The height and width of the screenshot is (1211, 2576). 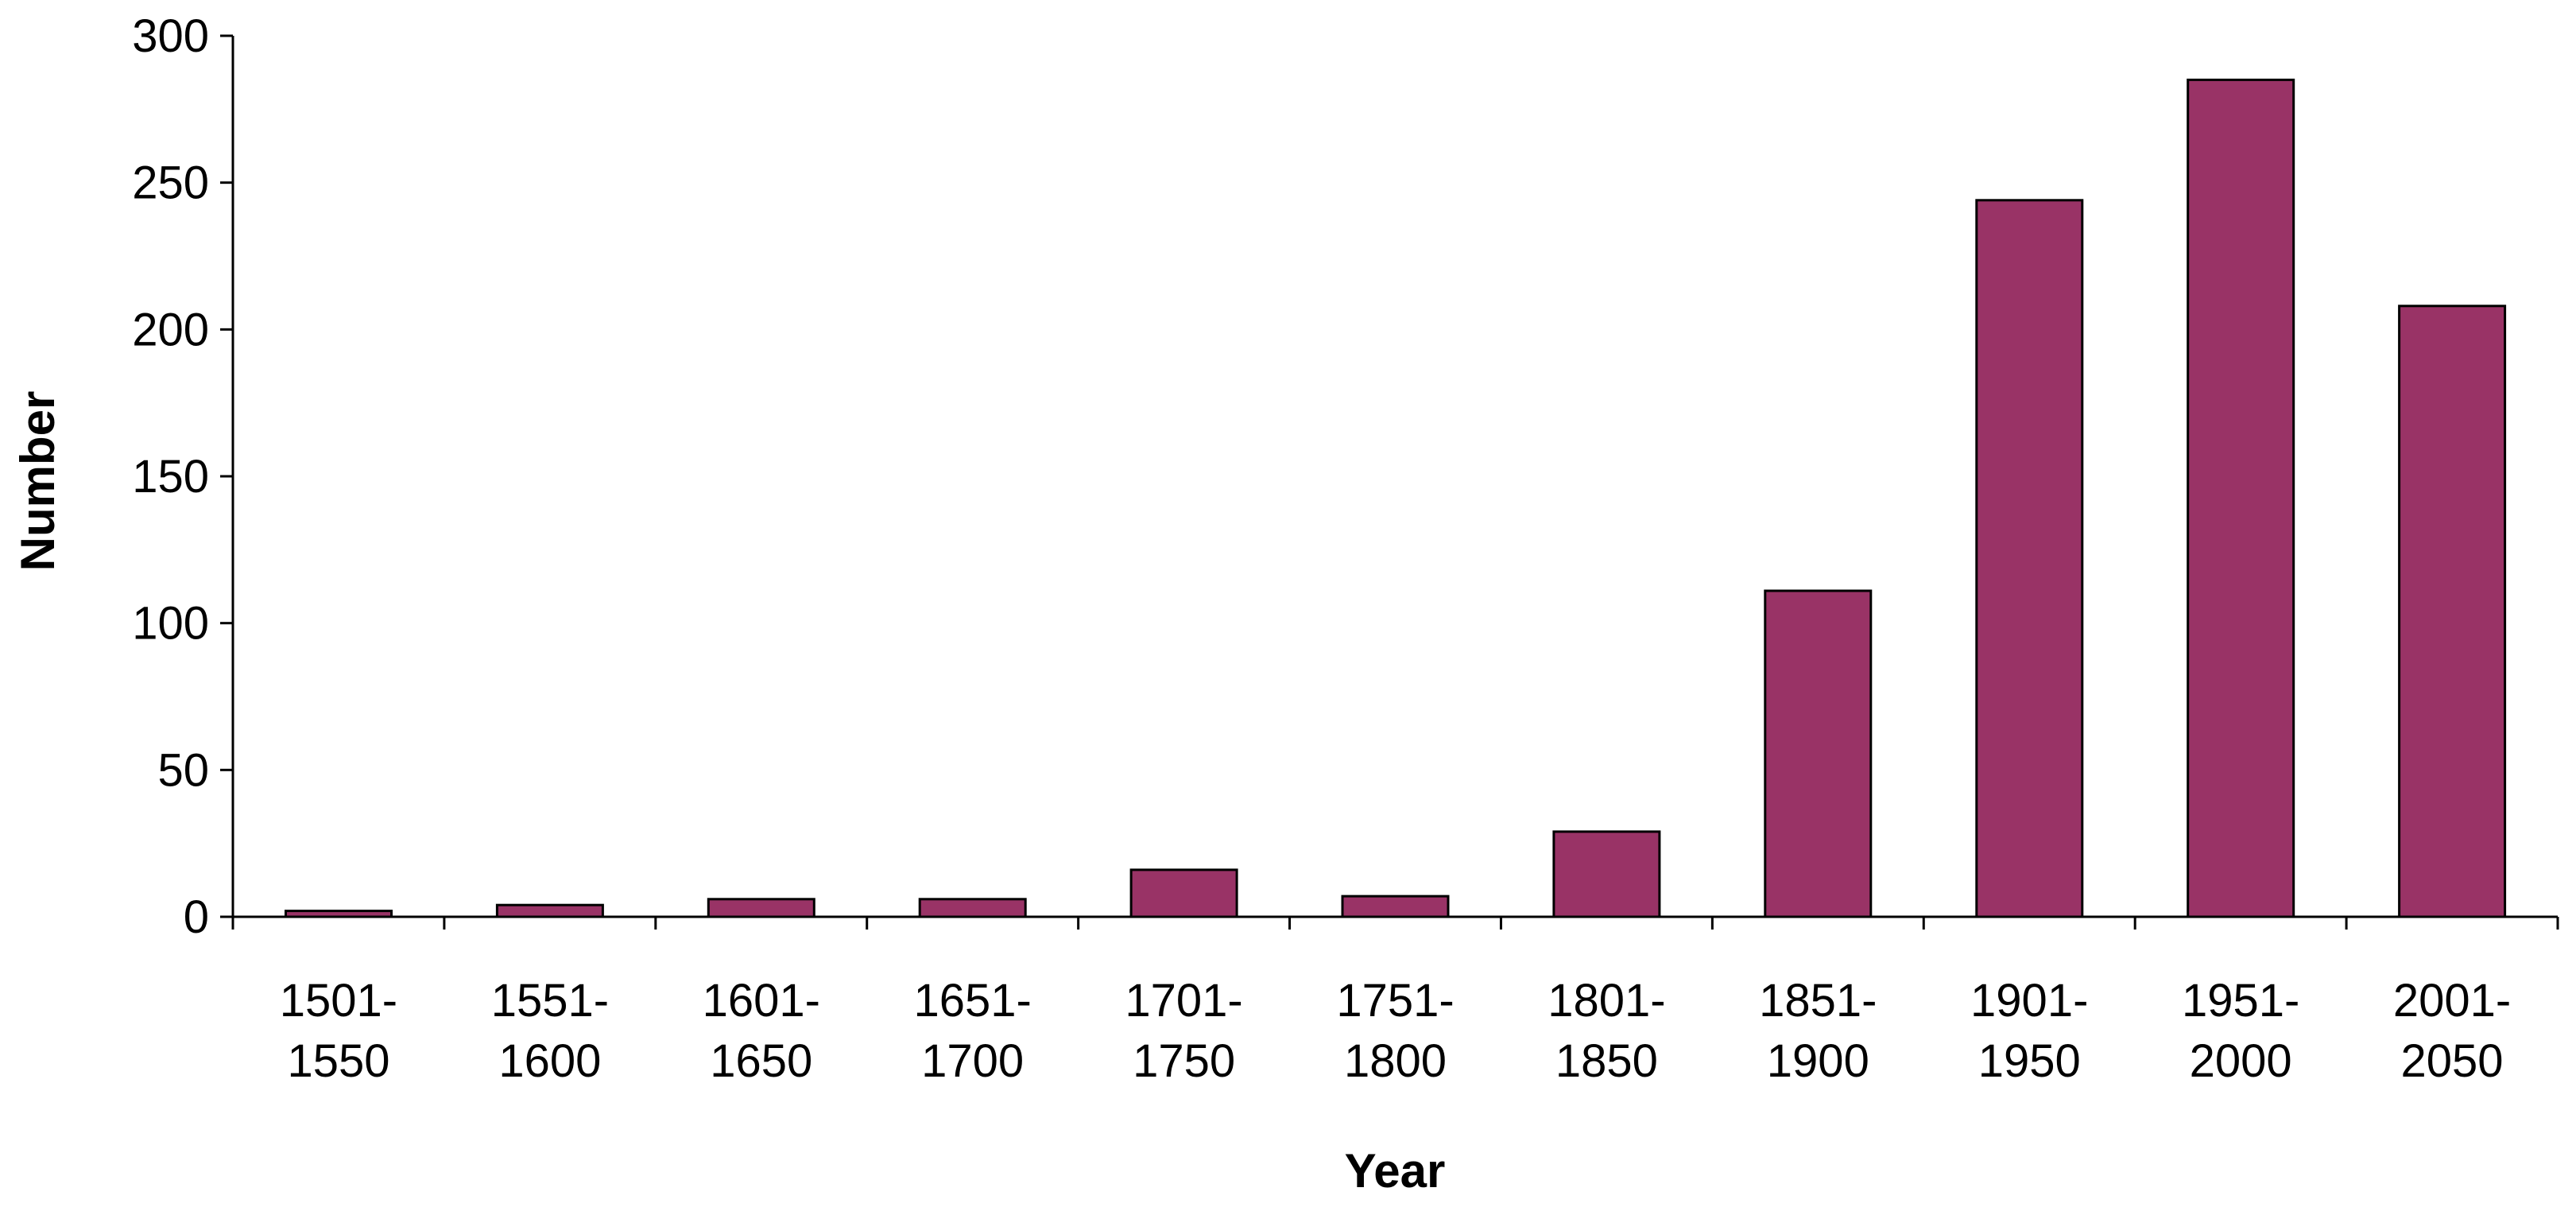 What do you see at coordinates (2029, 558) in the screenshot?
I see `bar-1901-1950` at bounding box center [2029, 558].